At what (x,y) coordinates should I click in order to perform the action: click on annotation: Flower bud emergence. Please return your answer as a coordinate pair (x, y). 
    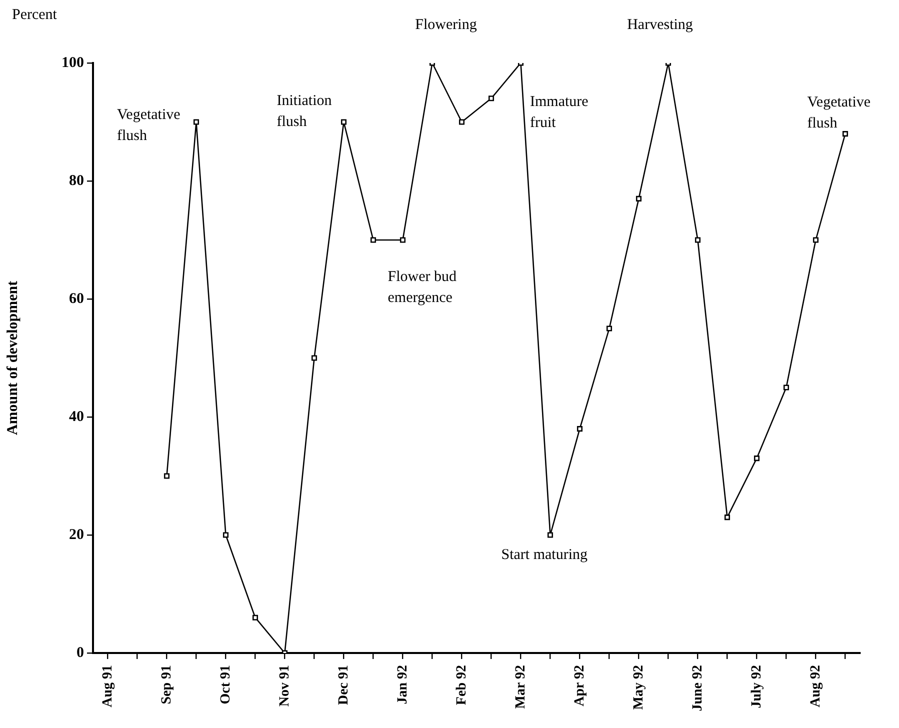
    Looking at the image, I should click on (422, 287).